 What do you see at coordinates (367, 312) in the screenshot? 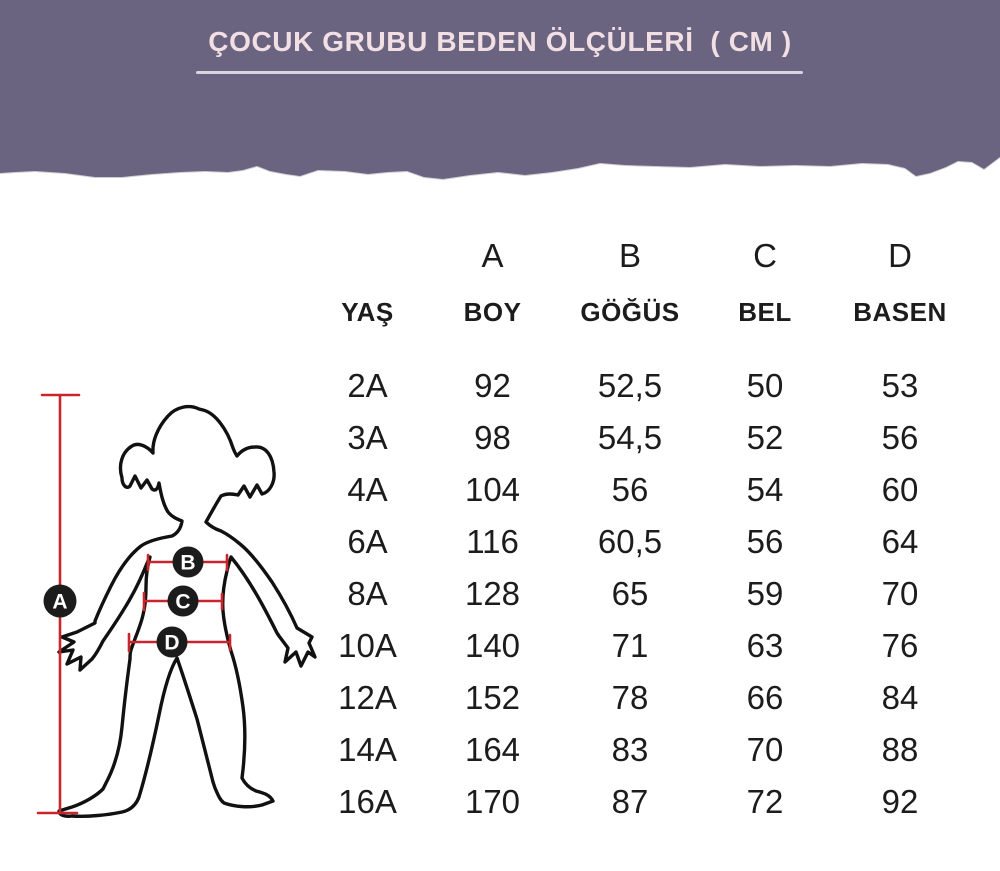
I see `column-header-yas: YAŞ` at bounding box center [367, 312].